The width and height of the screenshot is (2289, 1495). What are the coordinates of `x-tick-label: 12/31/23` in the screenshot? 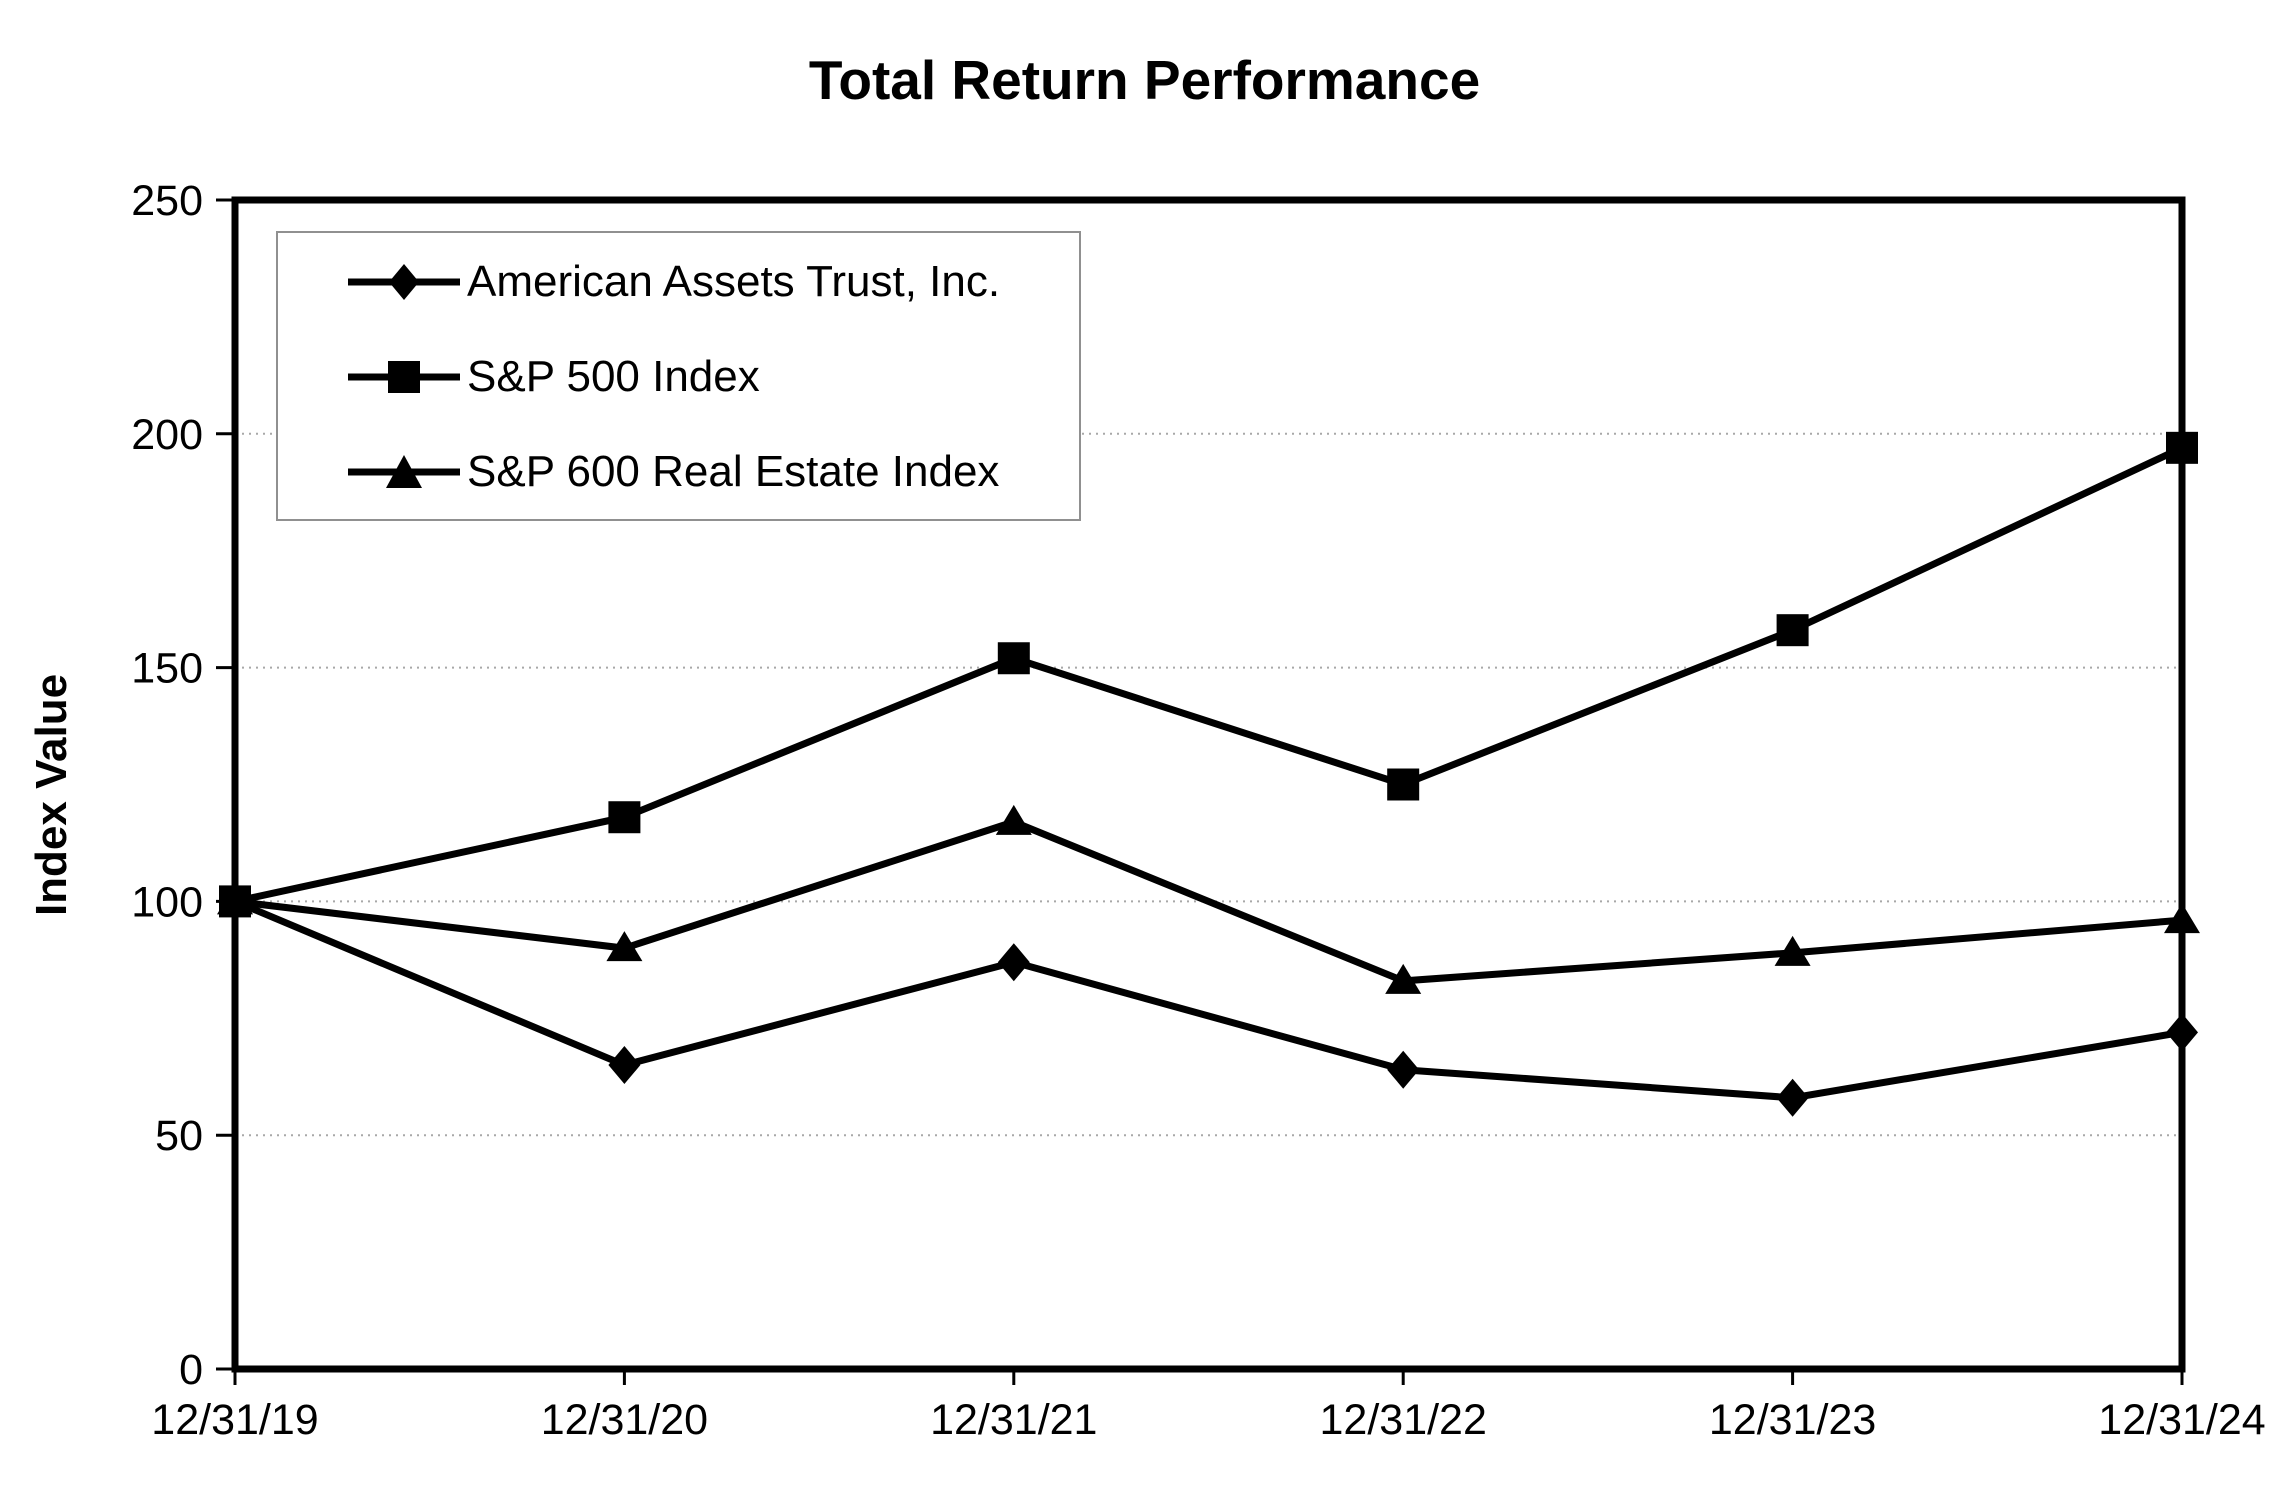 It's located at (1792, 1420).